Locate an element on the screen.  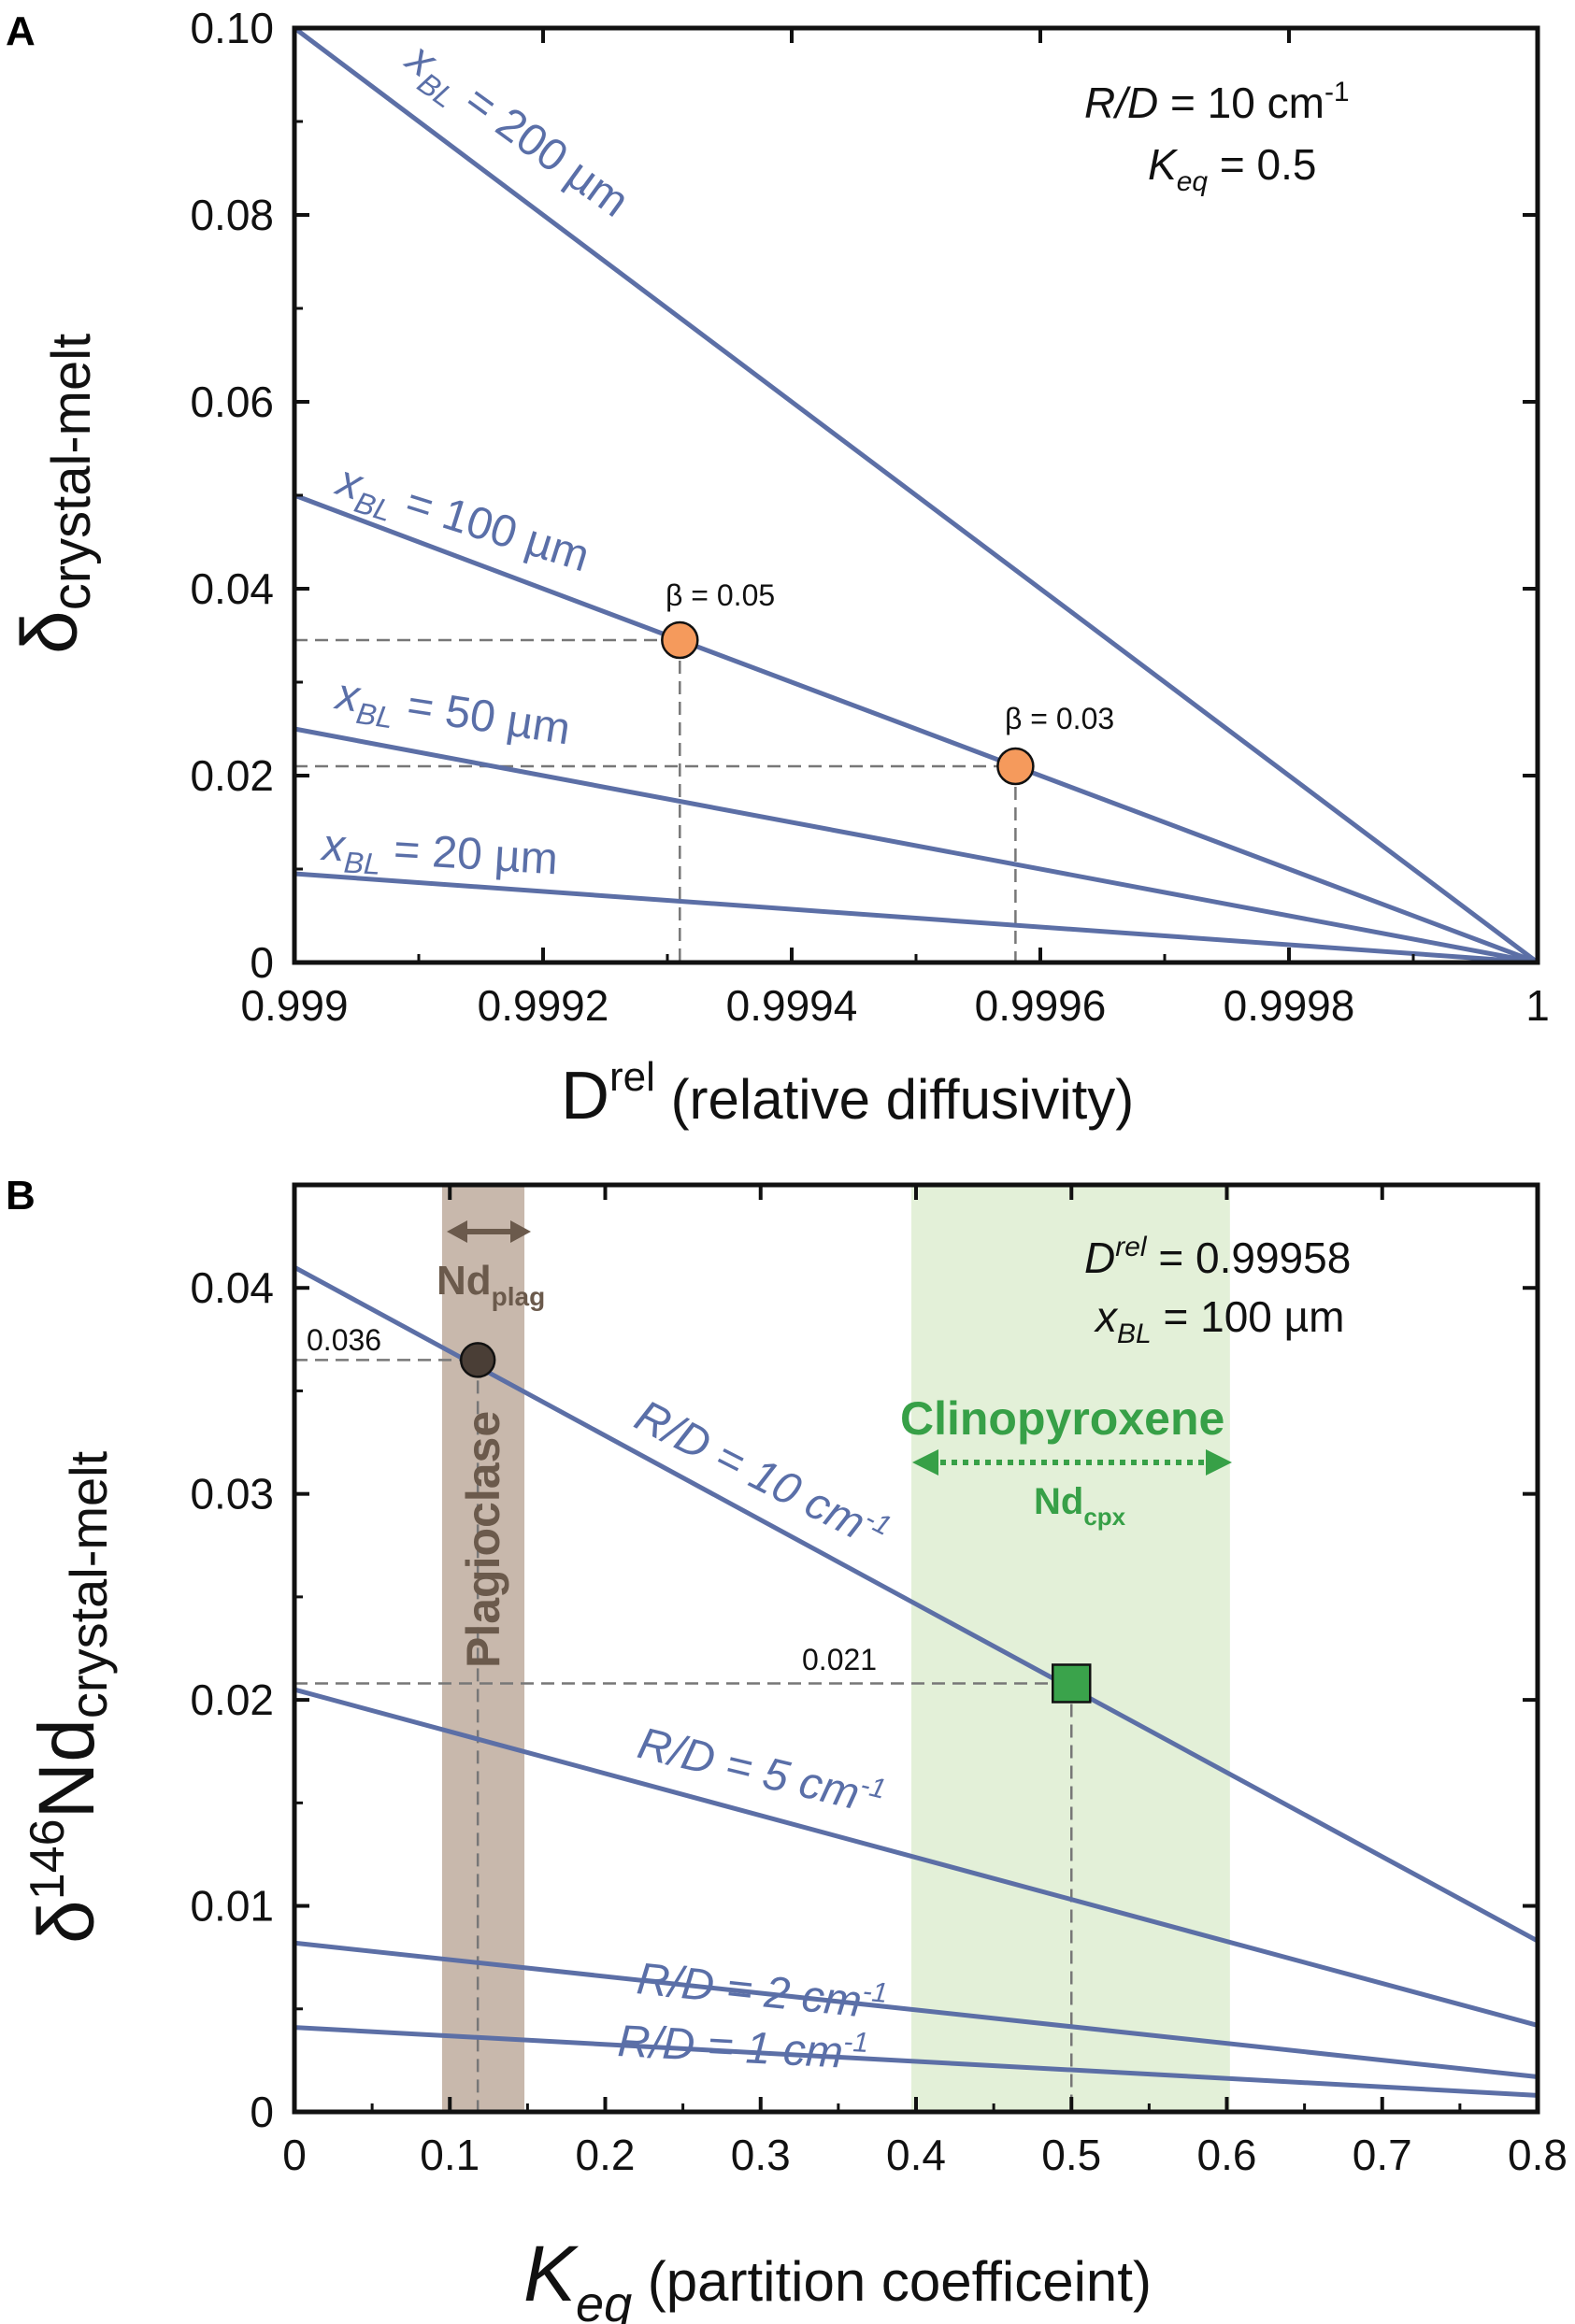
b-ytick-label: 0.04 is located at coordinates (232, 1287).